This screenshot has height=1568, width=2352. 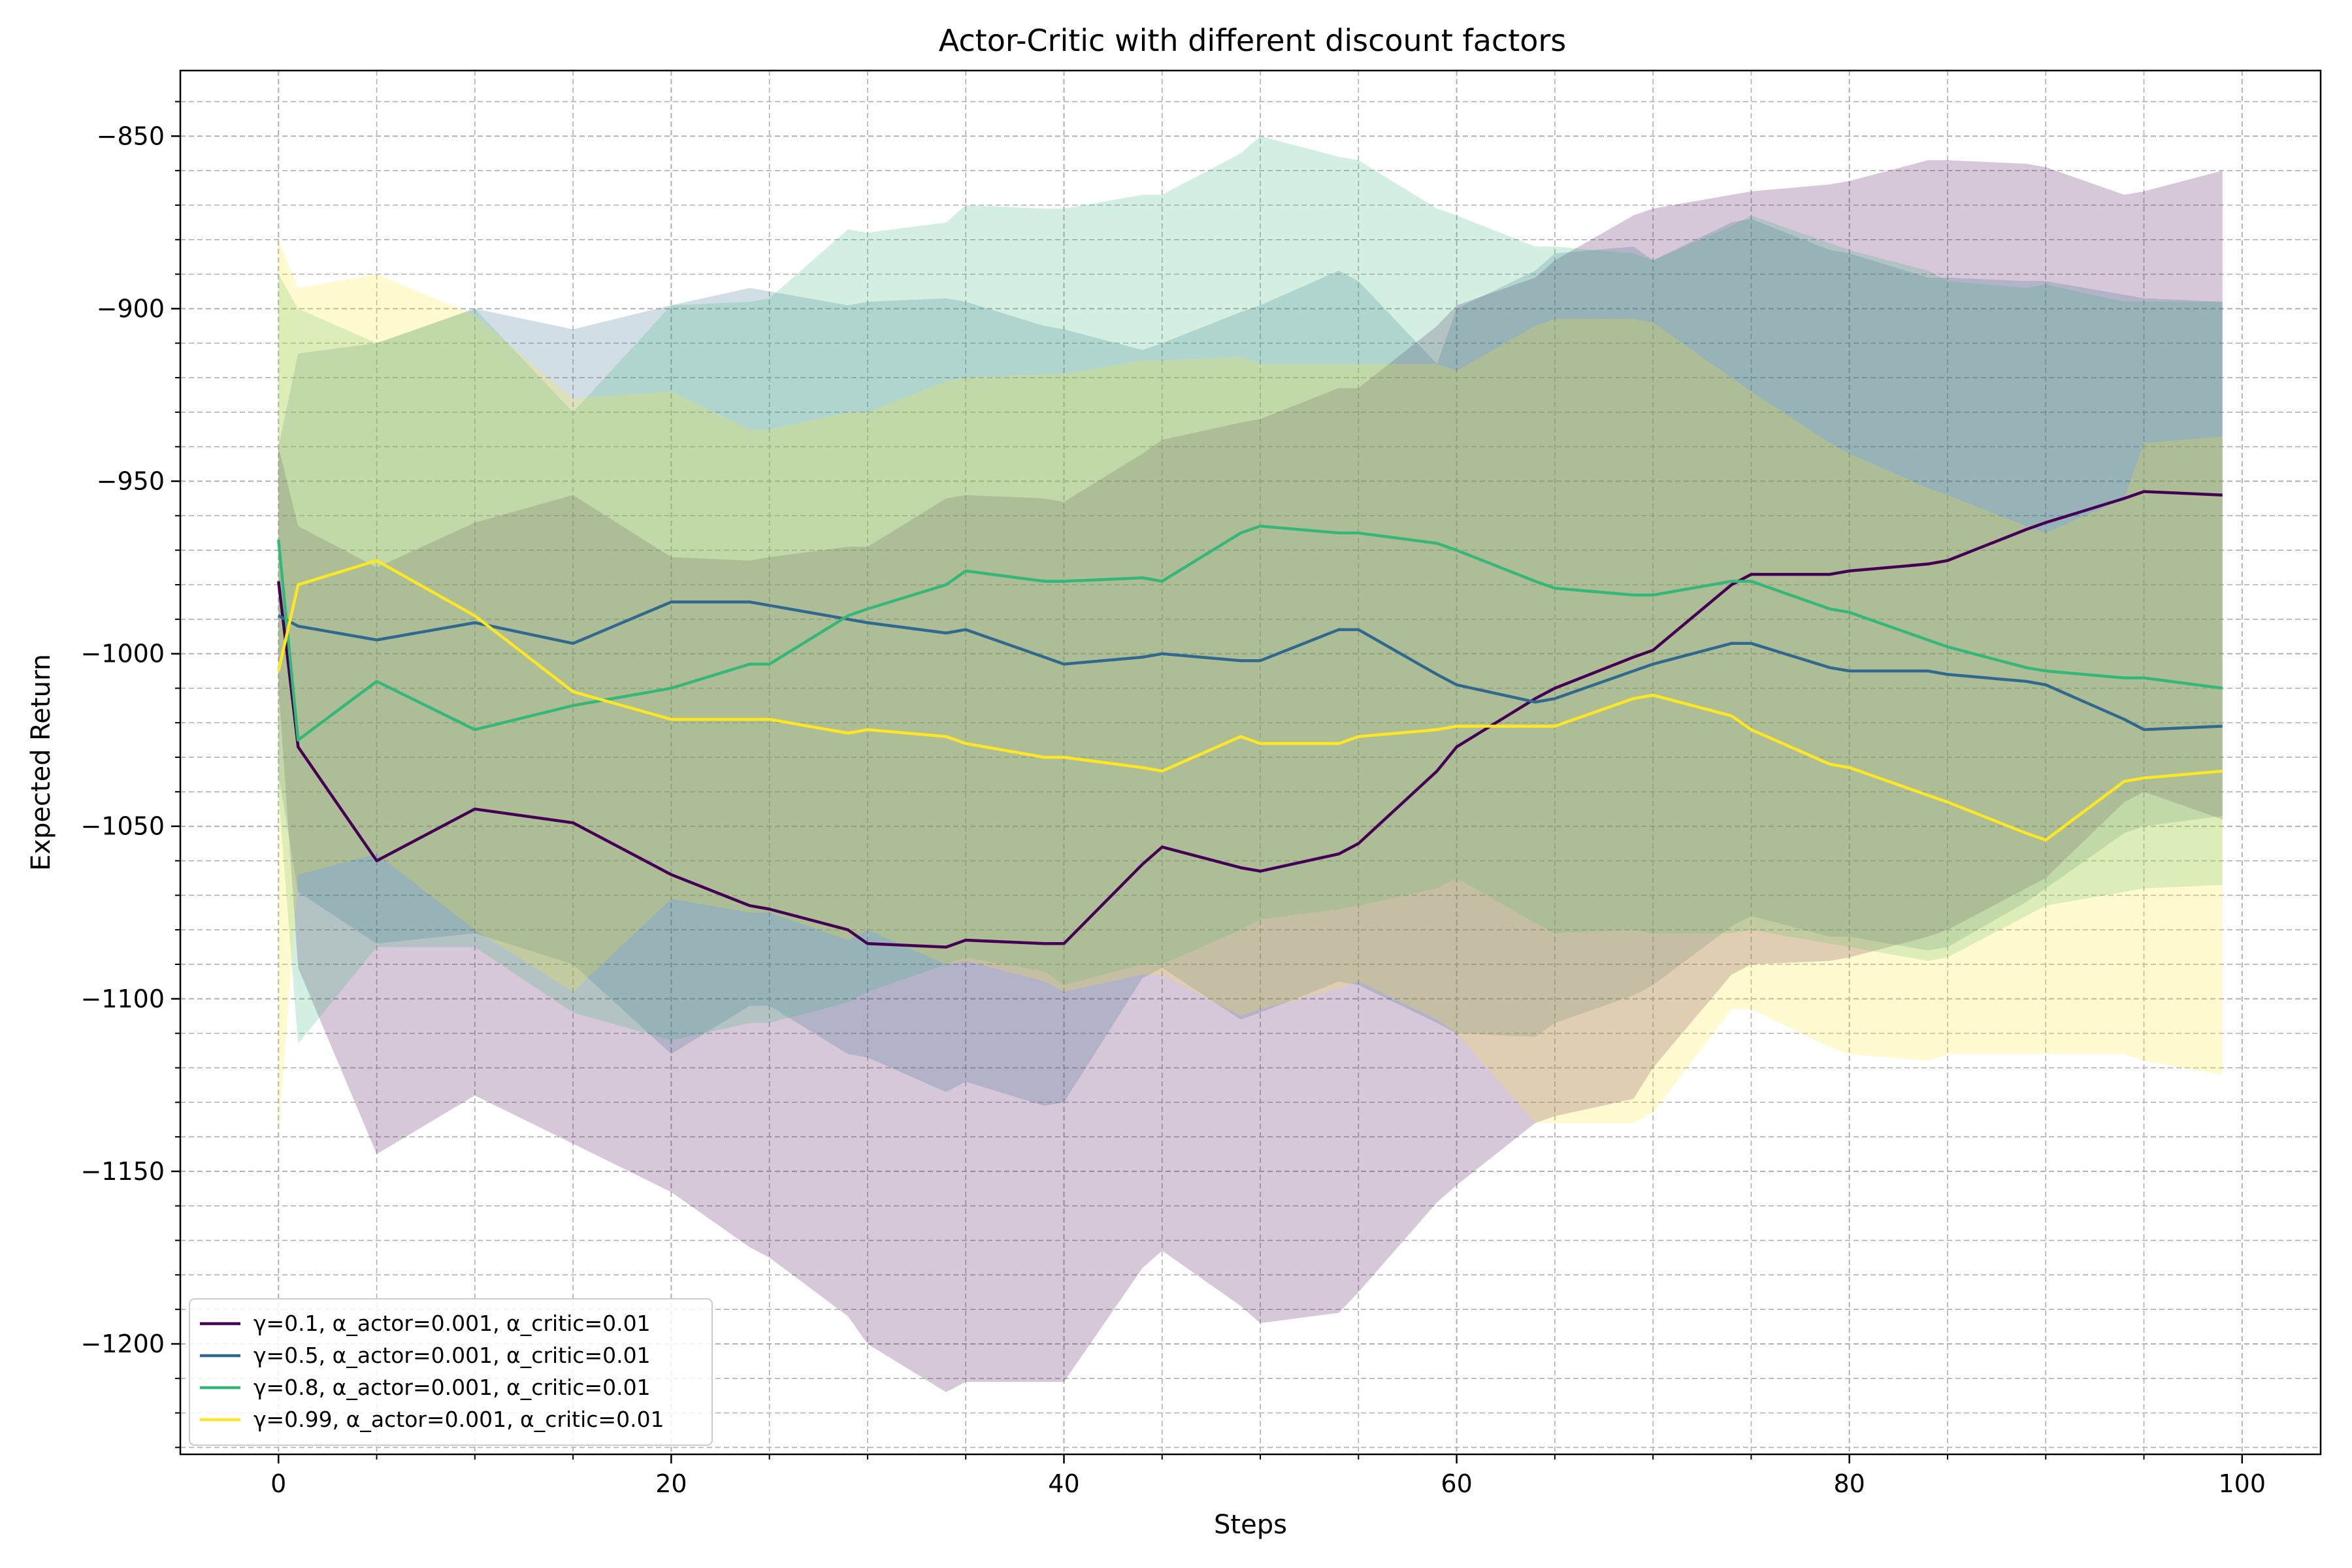 What do you see at coordinates (2242, 1483) in the screenshot?
I see `x-tick-label: 100` at bounding box center [2242, 1483].